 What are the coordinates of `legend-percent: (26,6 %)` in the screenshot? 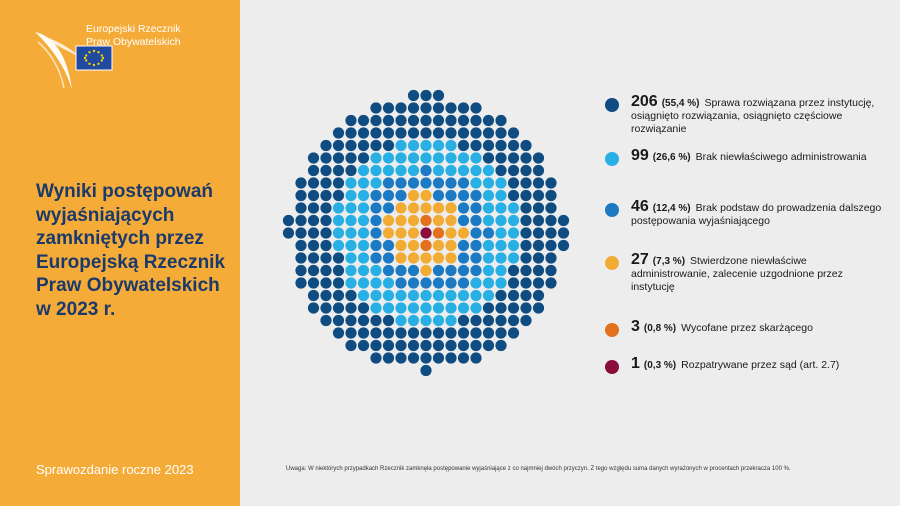 It's located at (671, 157).